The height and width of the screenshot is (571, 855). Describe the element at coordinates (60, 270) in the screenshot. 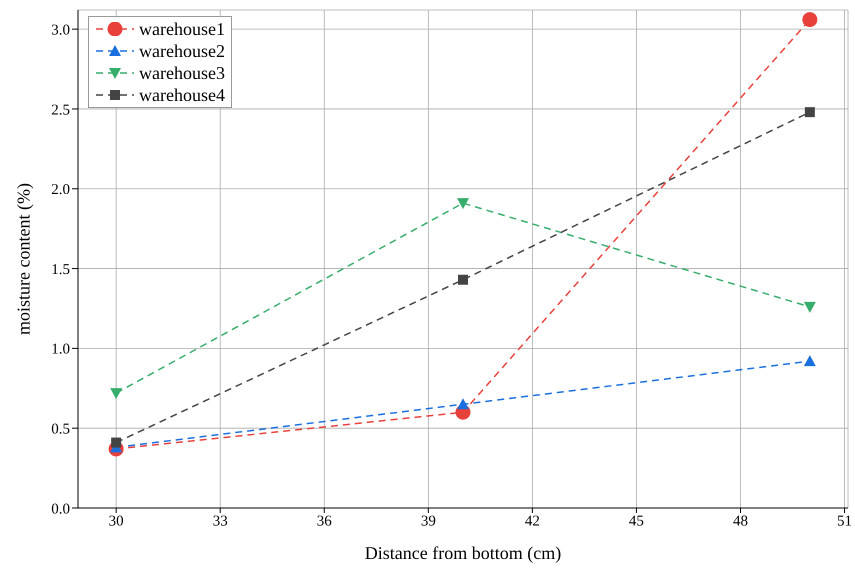

I see `y-tick-label: 1.5` at that location.